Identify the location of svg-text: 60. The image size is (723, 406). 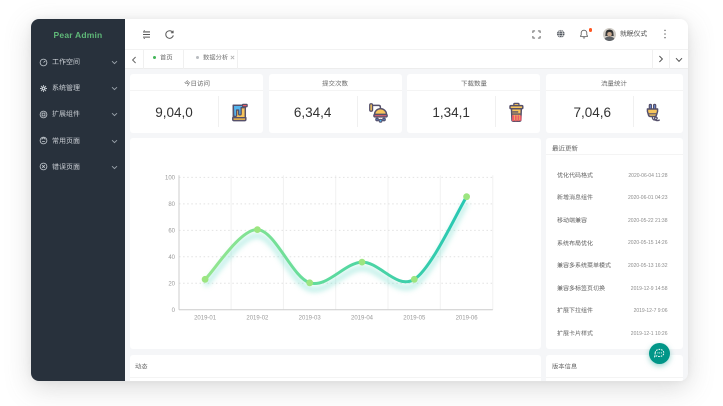
(171, 231).